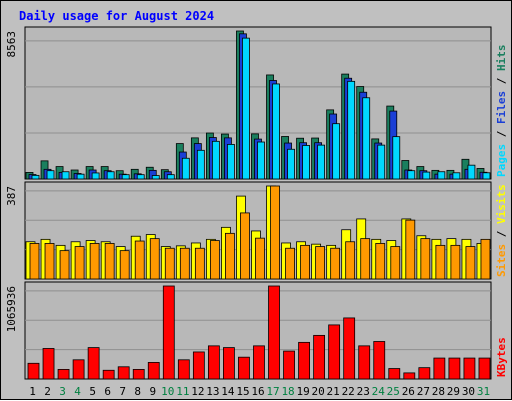 This screenshot has width=512, height=401. What do you see at coordinates (32, 391) in the screenshot?
I see `day-label: 1` at bounding box center [32, 391].